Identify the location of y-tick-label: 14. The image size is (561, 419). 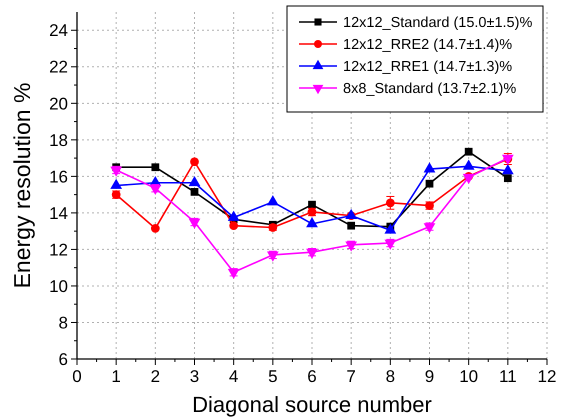
(58, 213).